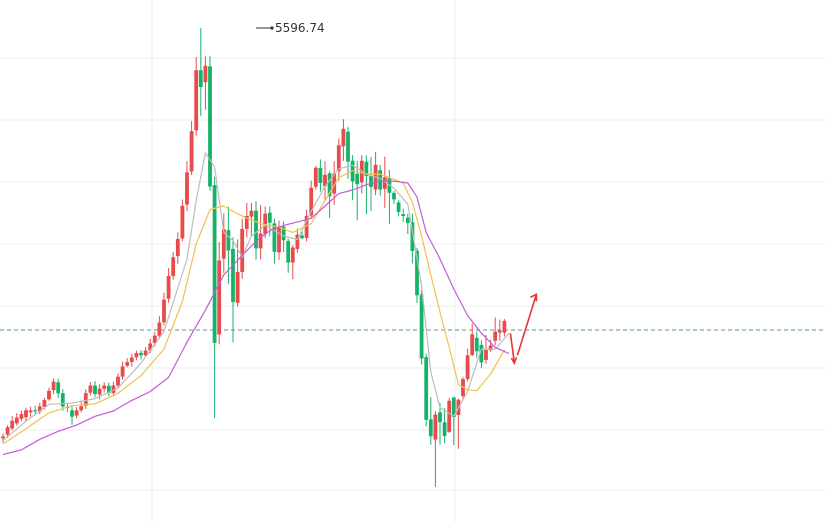 The image size is (825, 522). I want to click on down-arrow-shaft, so click(512, 348).